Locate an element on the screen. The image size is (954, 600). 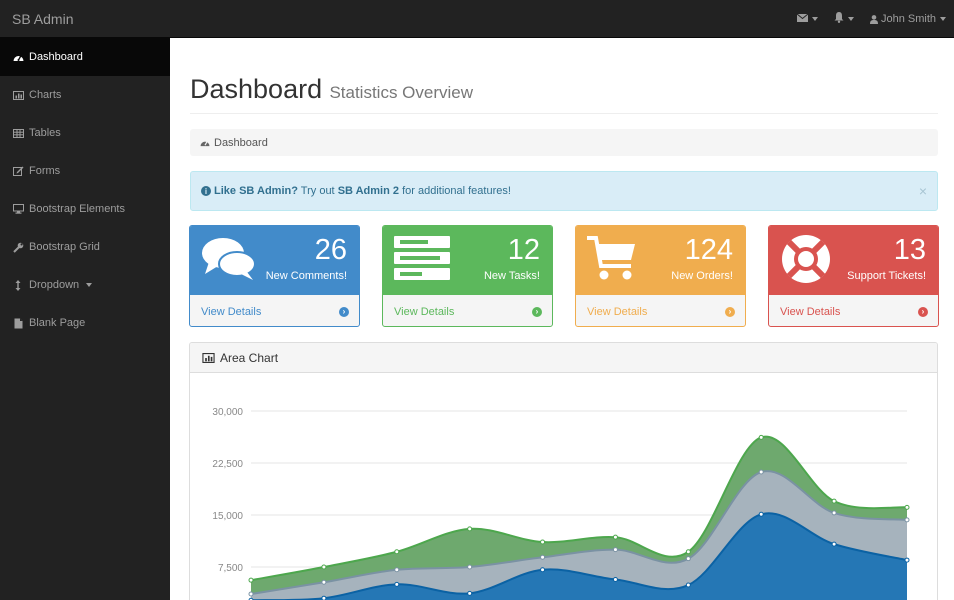
alert-text-2: for additional features! is located at coordinates (455, 191).